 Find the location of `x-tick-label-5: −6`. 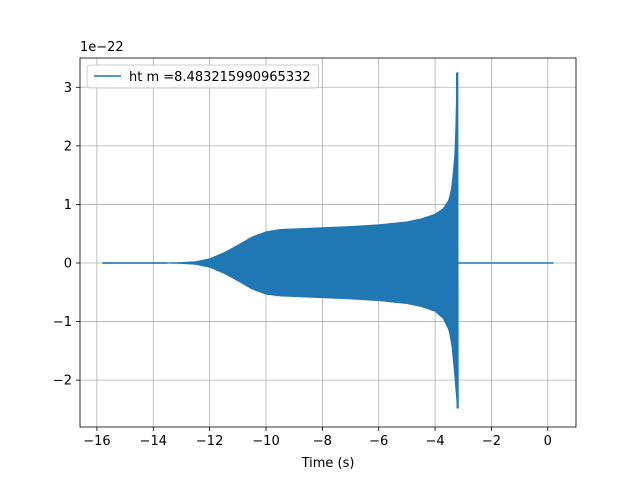

x-tick-label-5: −6 is located at coordinates (378, 441).